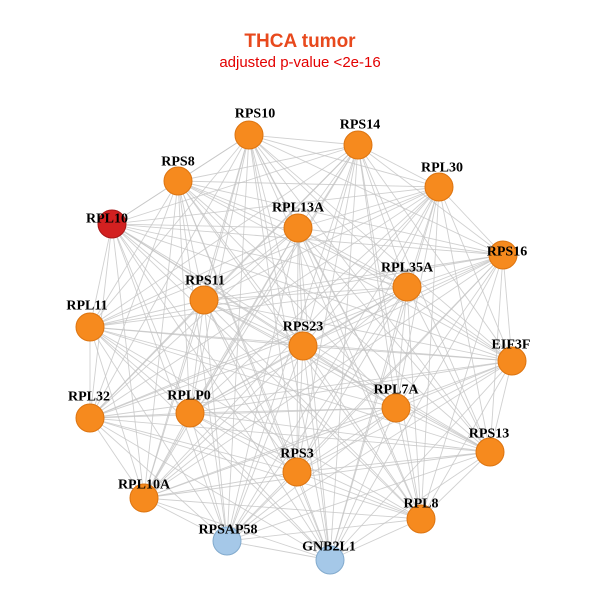  What do you see at coordinates (442, 168) in the screenshot?
I see `node-label-RPL30: RPL30` at bounding box center [442, 168].